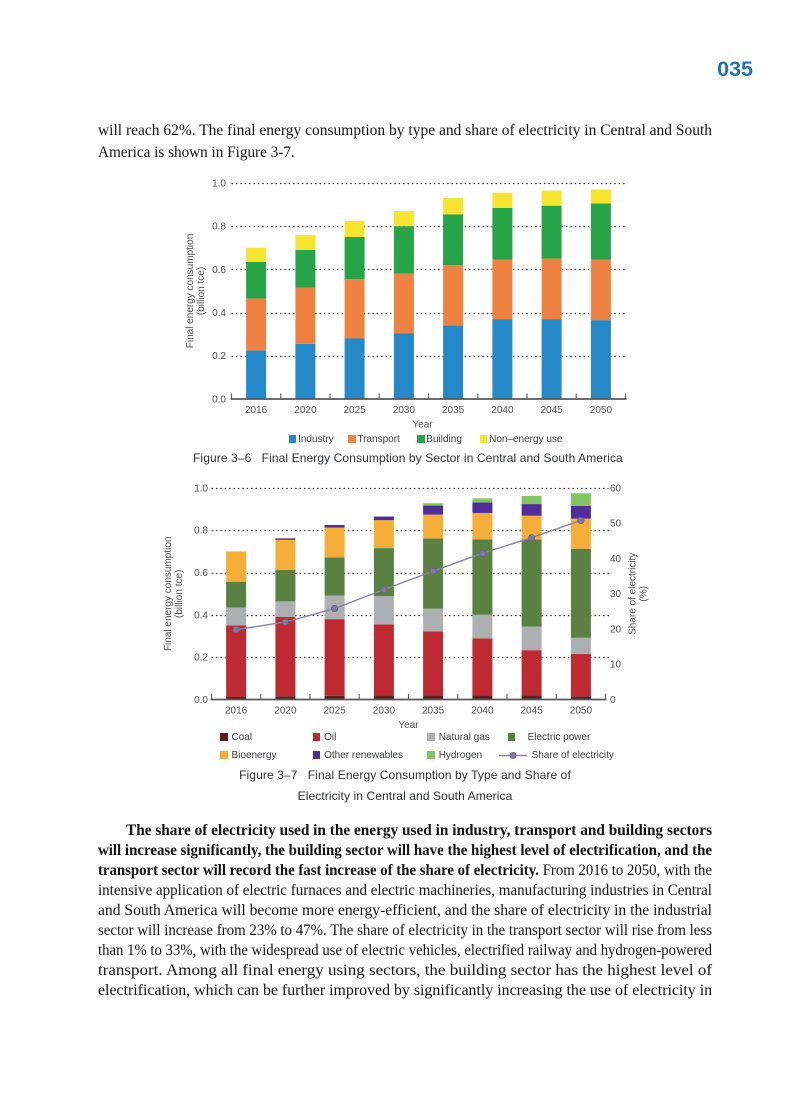 This screenshot has width=797, height=1100. I want to click on svg-text: 0, so click(613, 700).